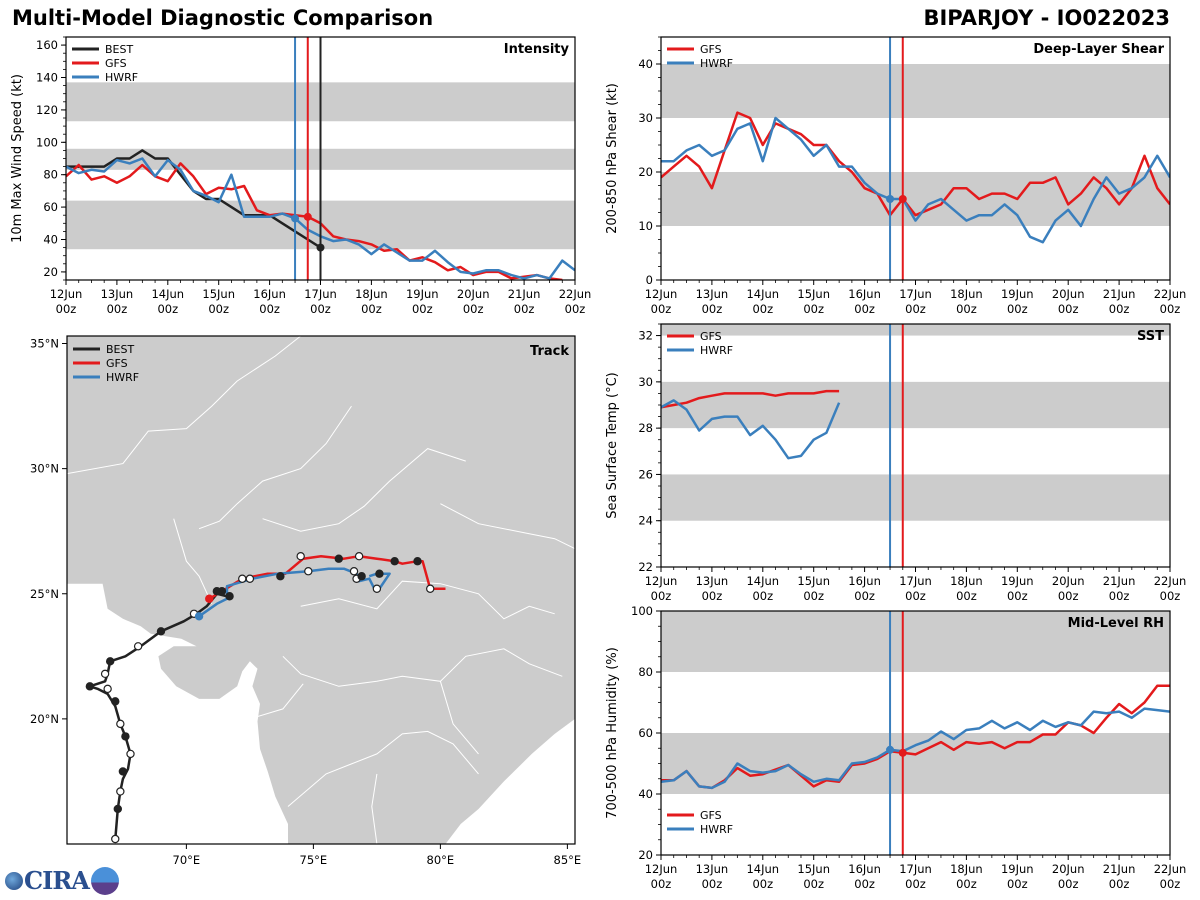 This screenshot has height=900, width=1200. Describe the element at coordinates (537, 49) in the screenshot. I see `panel-title: Intensity` at that location.